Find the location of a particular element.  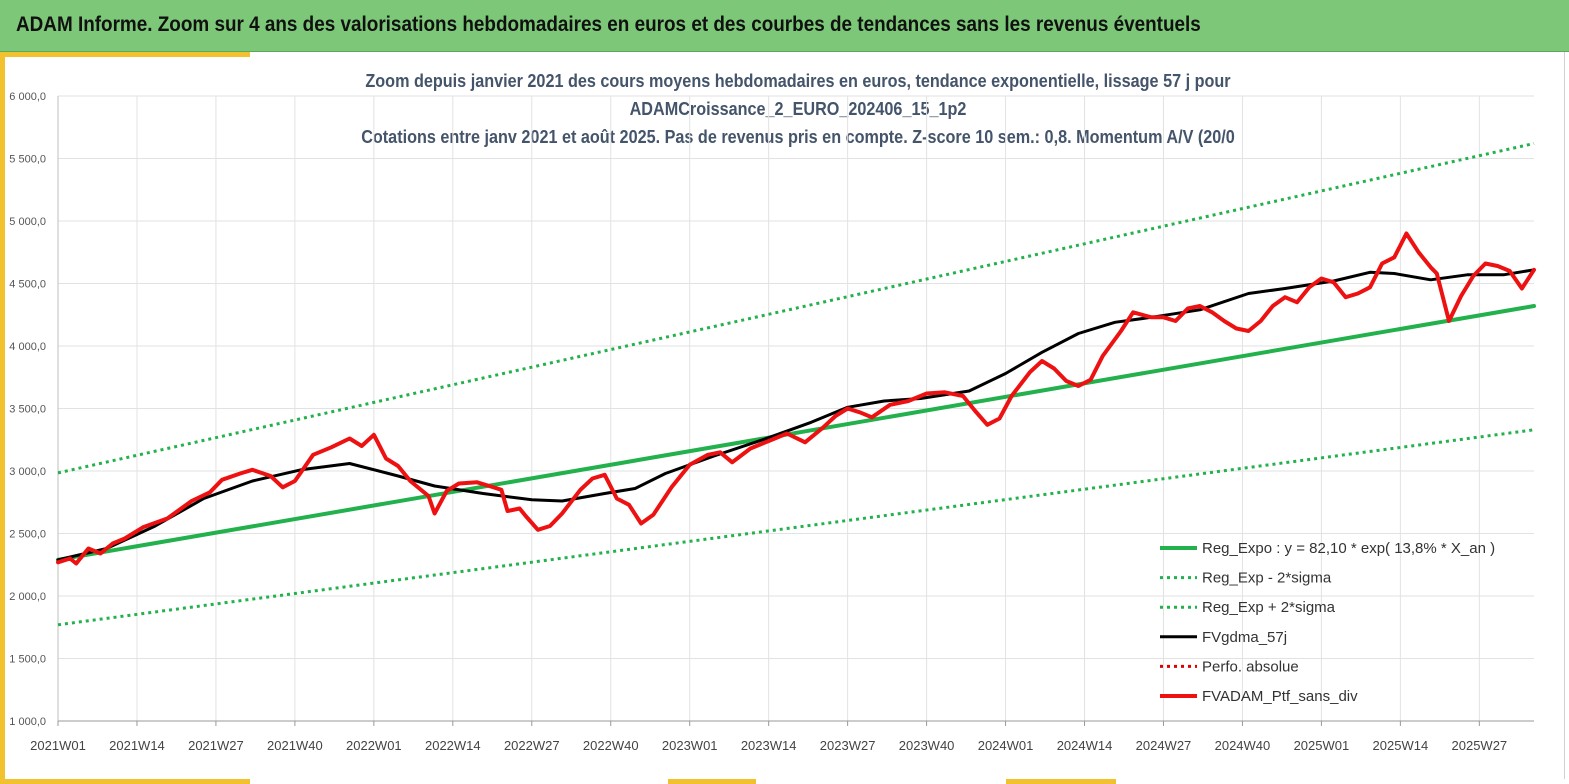

x-tick-label: 2021W27 is located at coordinates (216, 745).